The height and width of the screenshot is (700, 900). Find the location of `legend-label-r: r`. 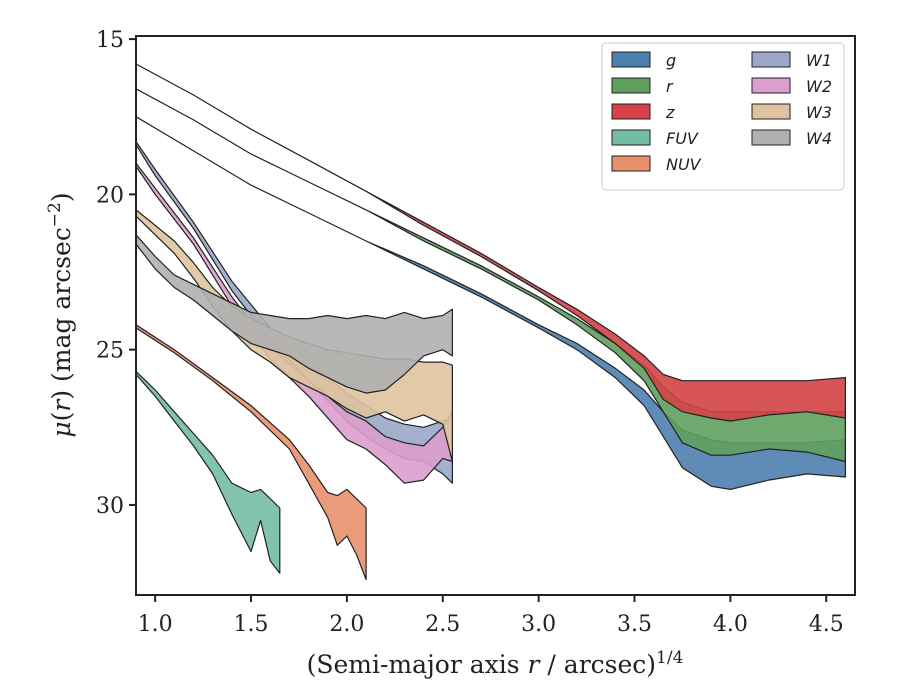

legend-label-r: r is located at coordinates (670, 86).